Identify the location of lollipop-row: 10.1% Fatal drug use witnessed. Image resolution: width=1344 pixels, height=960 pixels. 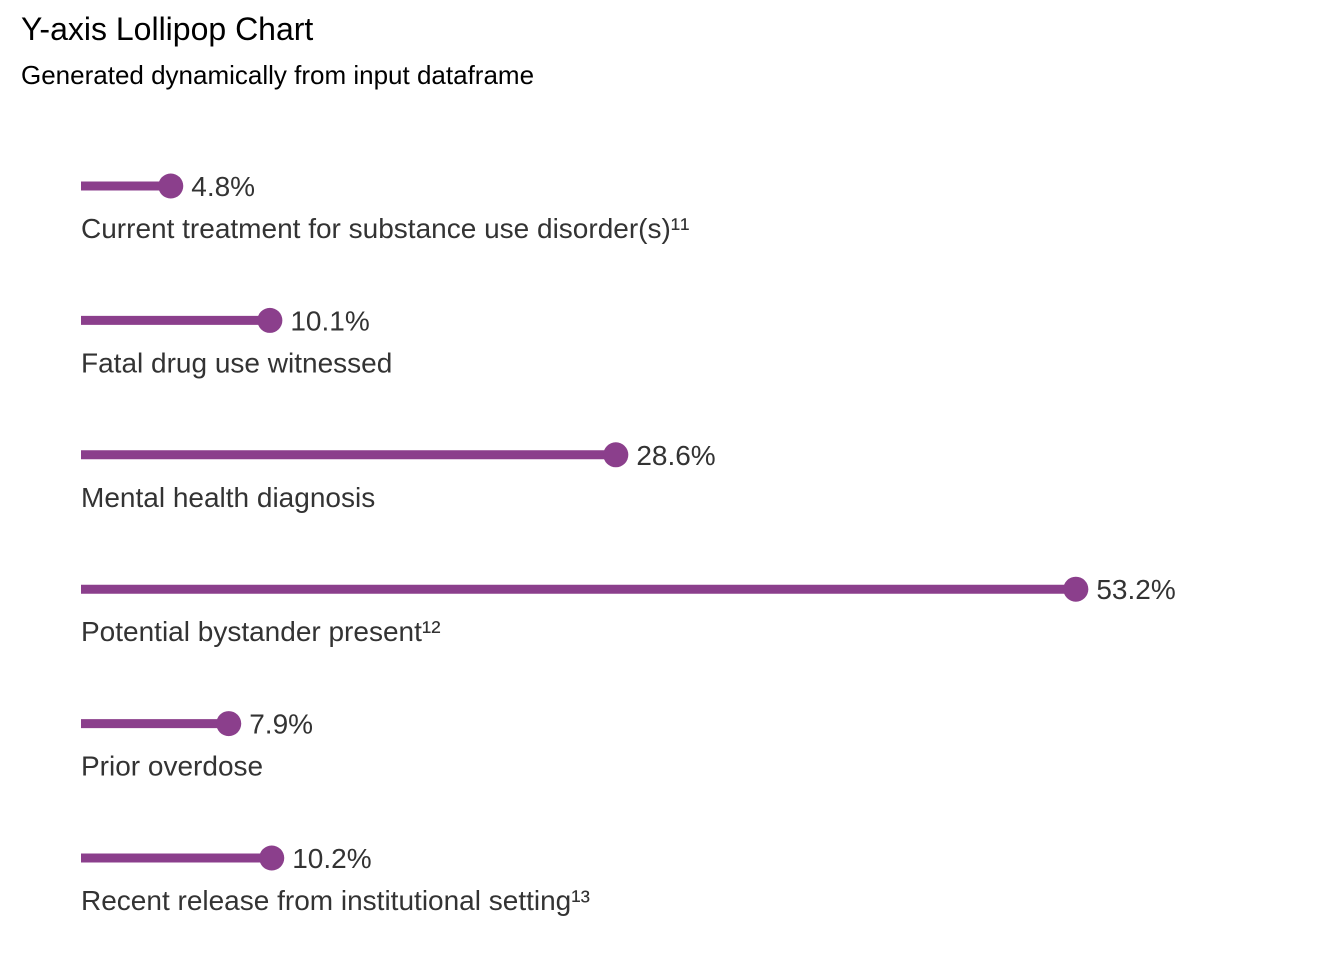
(236, 341).